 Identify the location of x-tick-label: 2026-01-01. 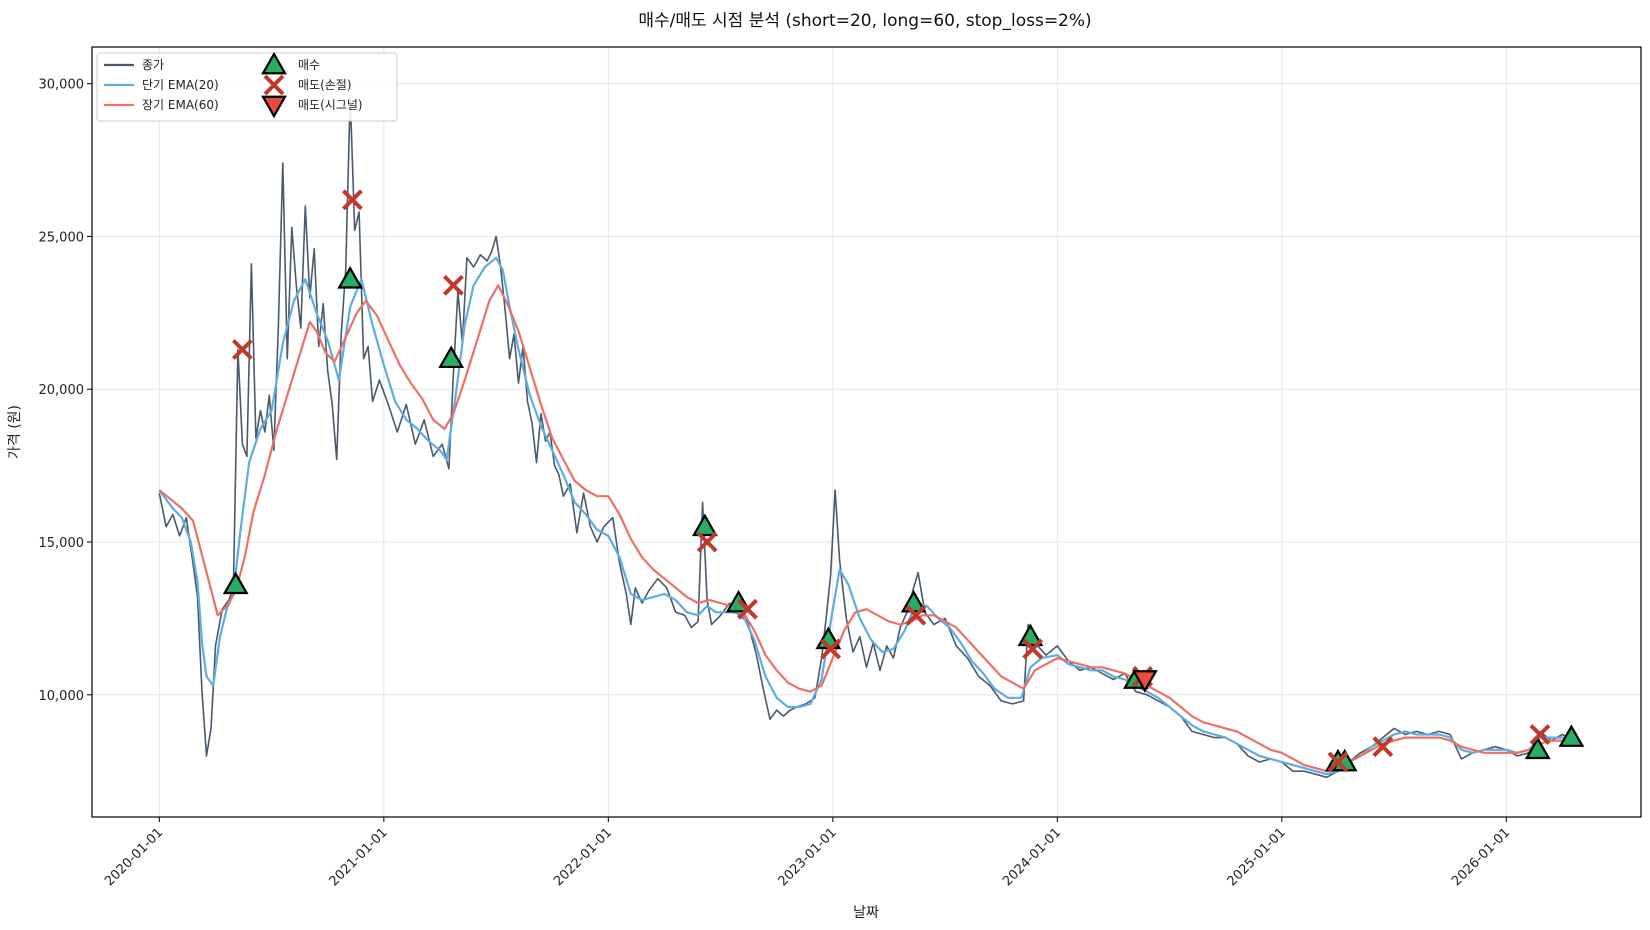
(1481, 857).